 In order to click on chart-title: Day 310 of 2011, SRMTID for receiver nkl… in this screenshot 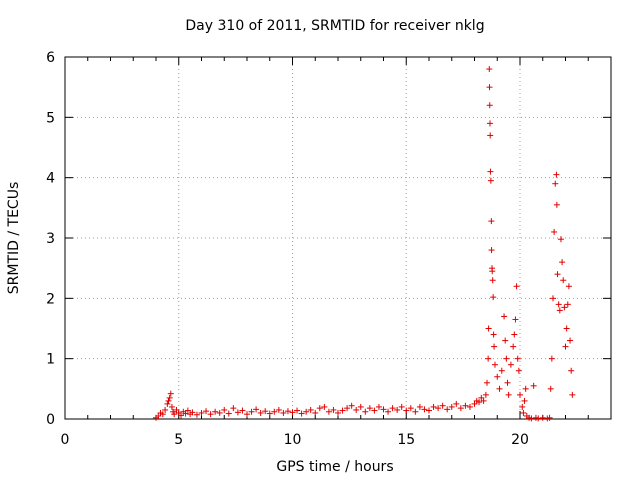, I will do `click(334, 26)`.